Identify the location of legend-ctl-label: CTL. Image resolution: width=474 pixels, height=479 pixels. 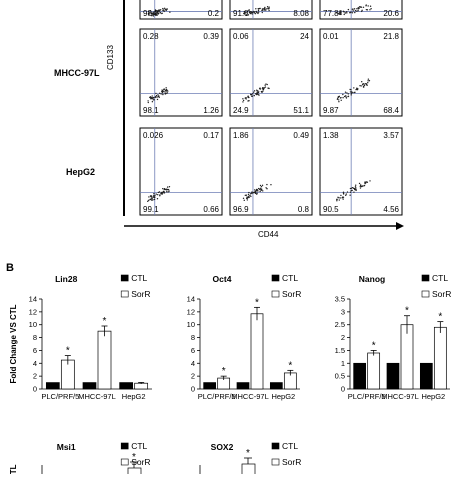
(440, 278).